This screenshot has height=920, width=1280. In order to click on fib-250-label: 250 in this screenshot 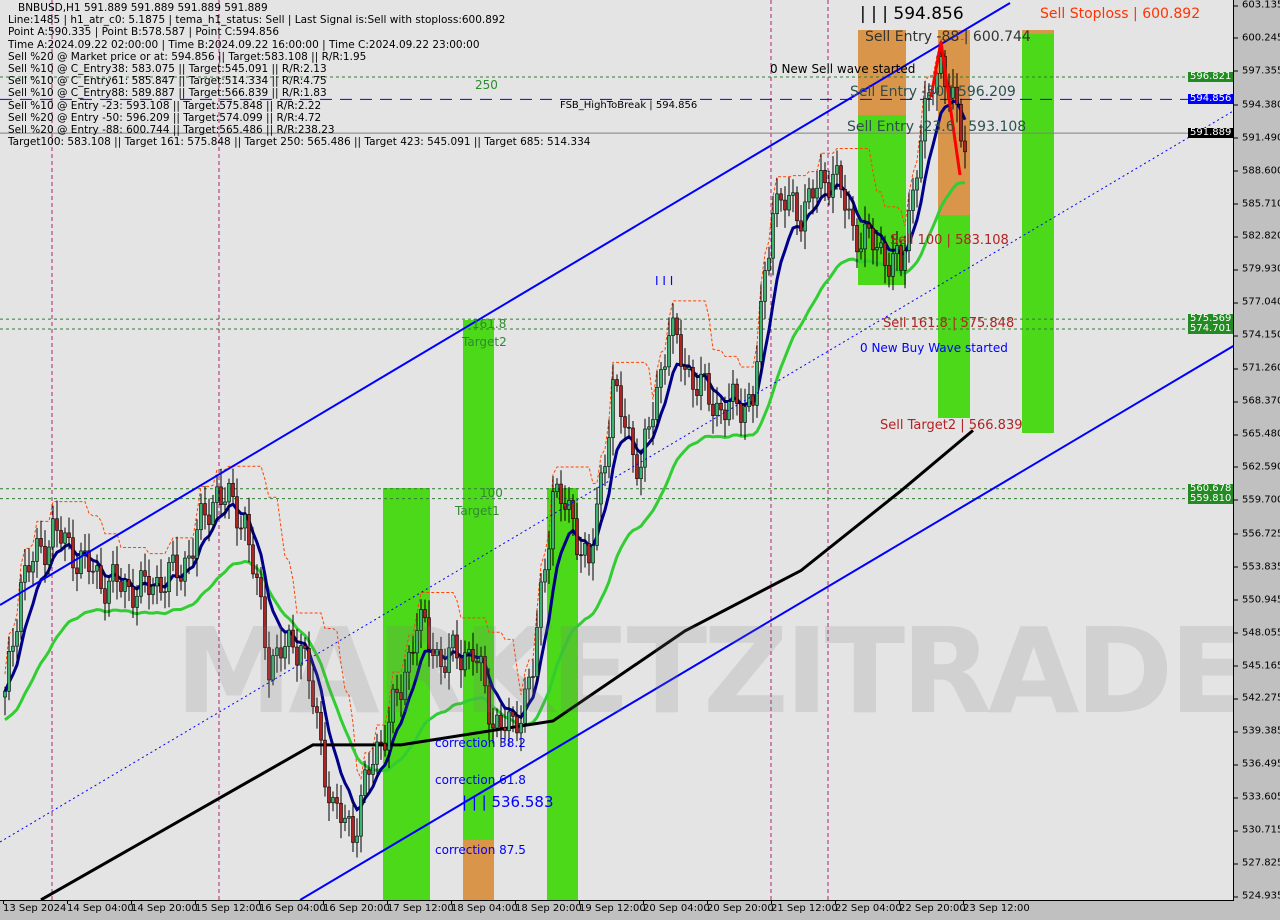, I will do `click(486, 85)`.